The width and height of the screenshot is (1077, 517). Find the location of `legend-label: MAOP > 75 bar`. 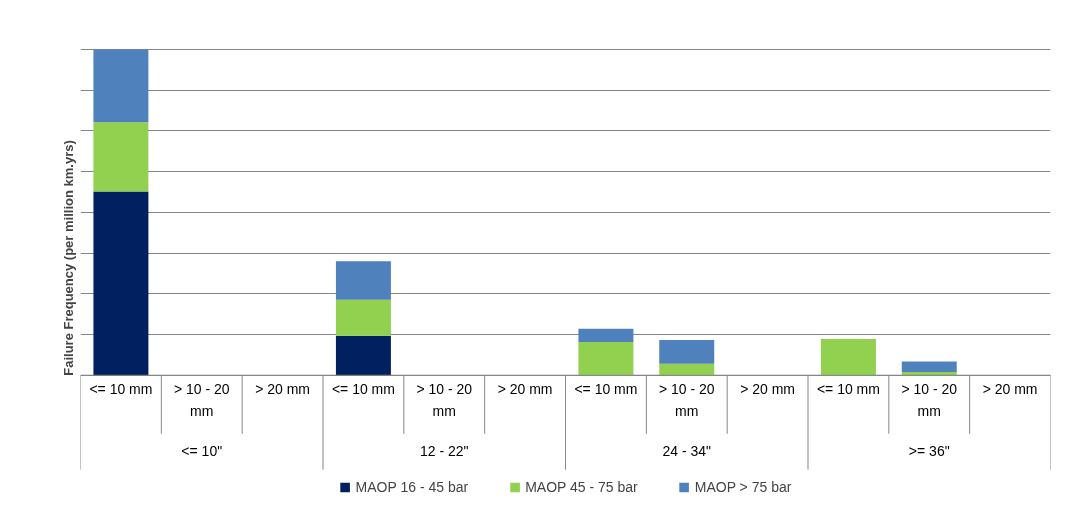

legend-label: MAOP > 75 bar is located at coordinates (743, 487).